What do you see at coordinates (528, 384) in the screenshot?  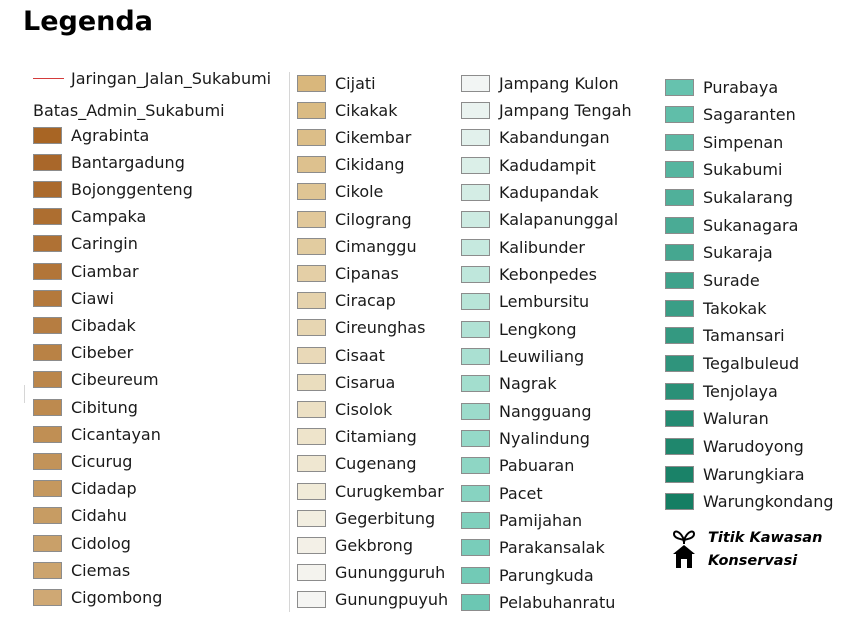 I see `legend-item-label: Nagrak` at bounding box center [528, 384].